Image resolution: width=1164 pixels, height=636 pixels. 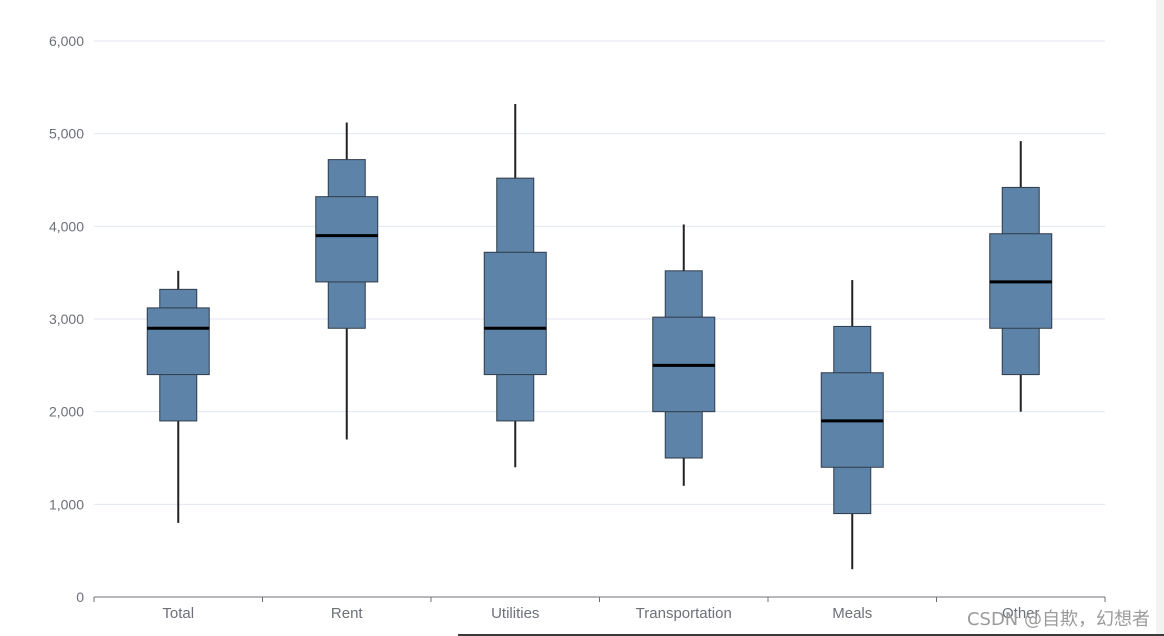 What do you see at coordinates (852, 425) in the screenshot?
I see `box-meals` at bounding box center [852, 425].